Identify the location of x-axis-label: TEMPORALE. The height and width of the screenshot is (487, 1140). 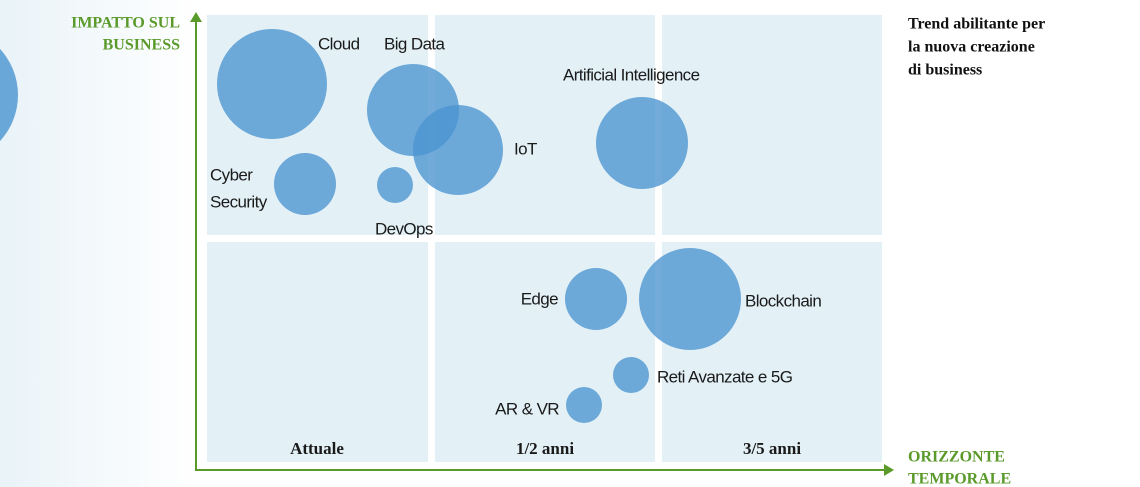
(959, 479).